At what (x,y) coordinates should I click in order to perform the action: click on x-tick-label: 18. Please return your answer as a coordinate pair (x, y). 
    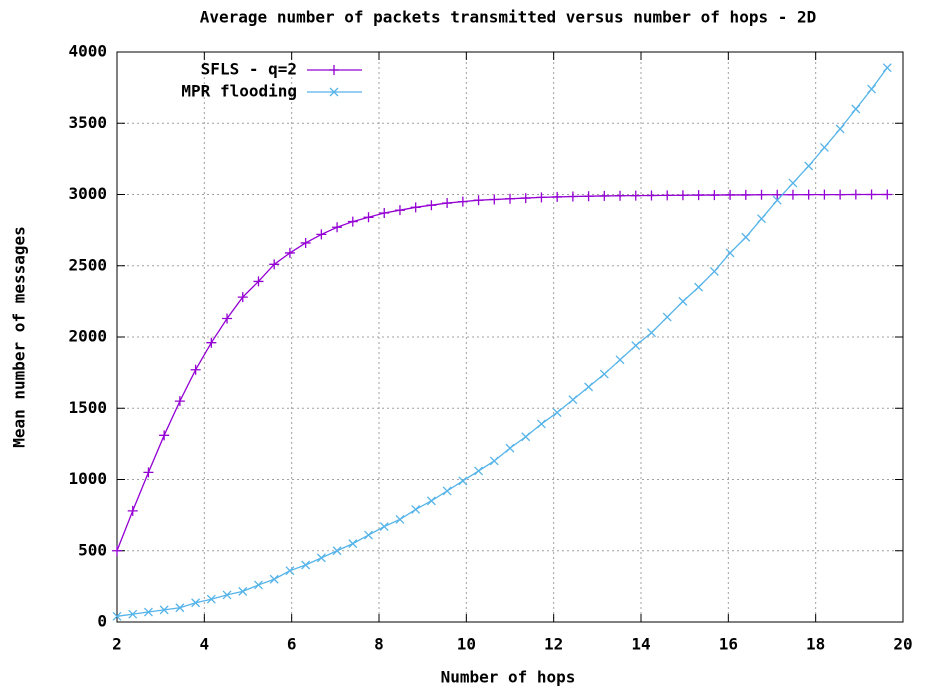
    Looking at the image, I should click on (815, 644).